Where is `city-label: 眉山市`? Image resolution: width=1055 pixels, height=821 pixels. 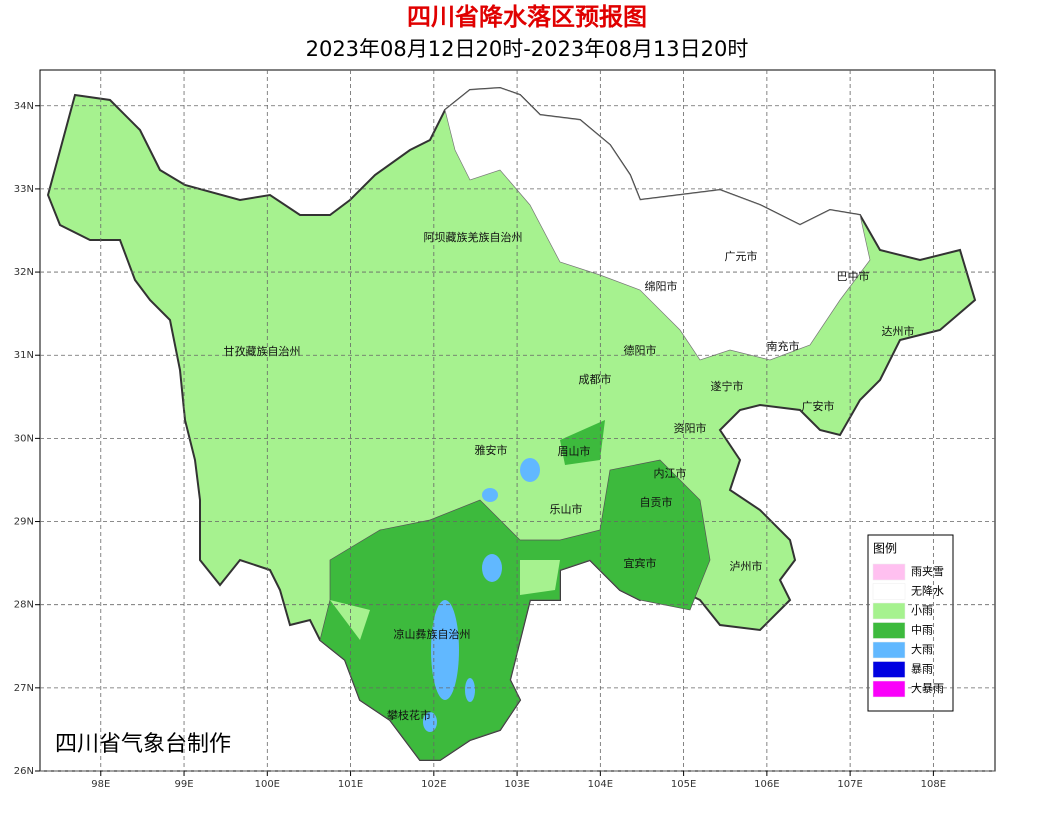
city-label: 眉山市 is located at coordinates (574, 451).